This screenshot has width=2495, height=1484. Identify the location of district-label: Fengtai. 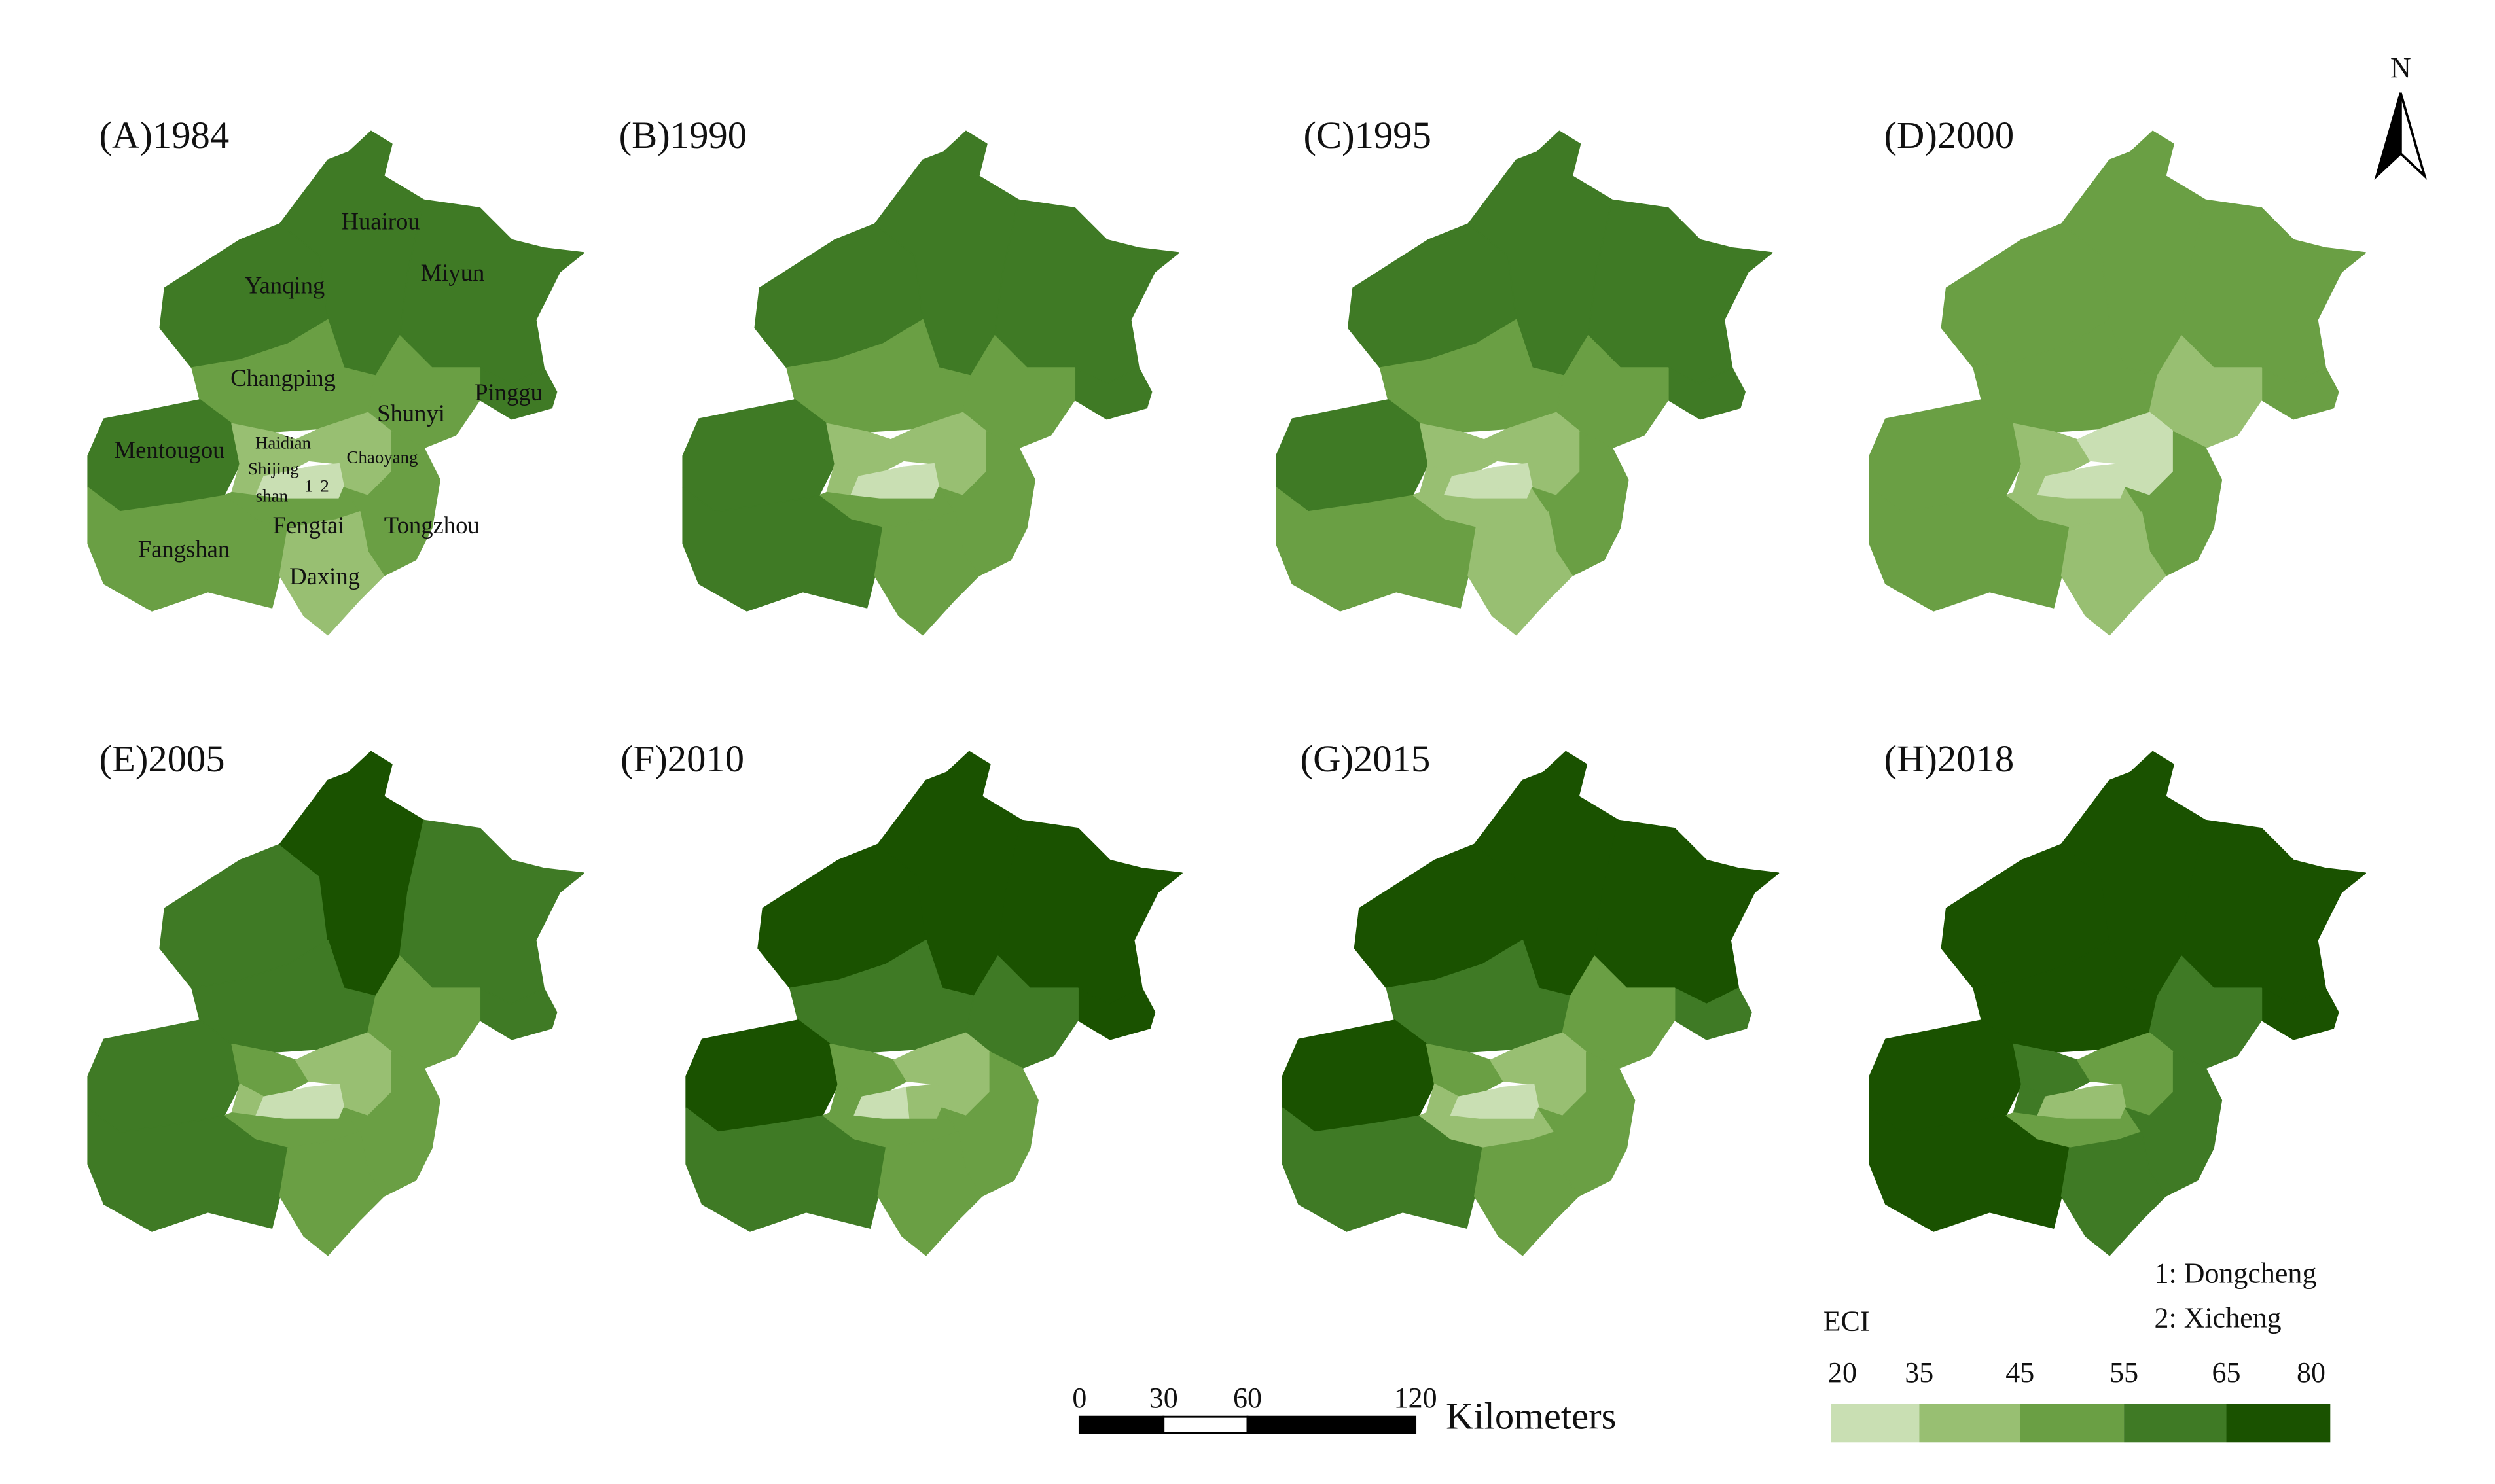
(309, 526).